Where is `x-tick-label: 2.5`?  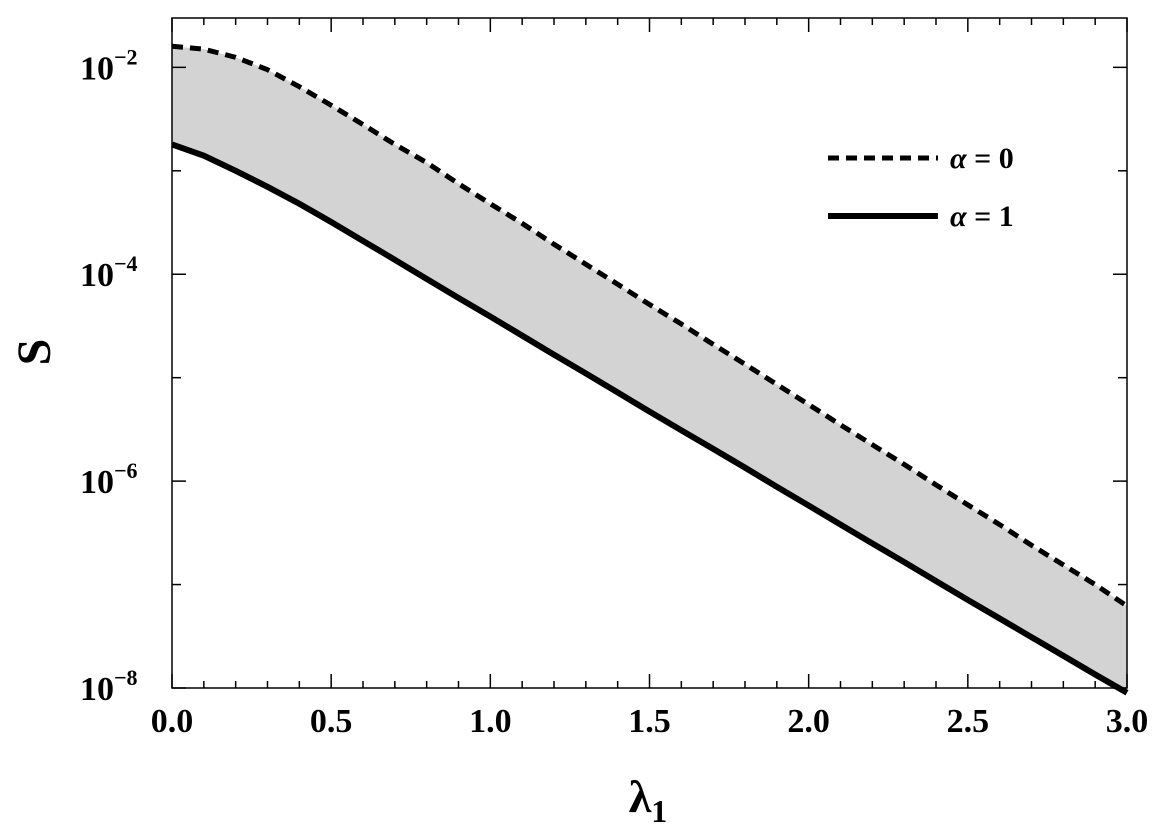 x-tick-label: 2.5 is located at coordinates (968, 721).